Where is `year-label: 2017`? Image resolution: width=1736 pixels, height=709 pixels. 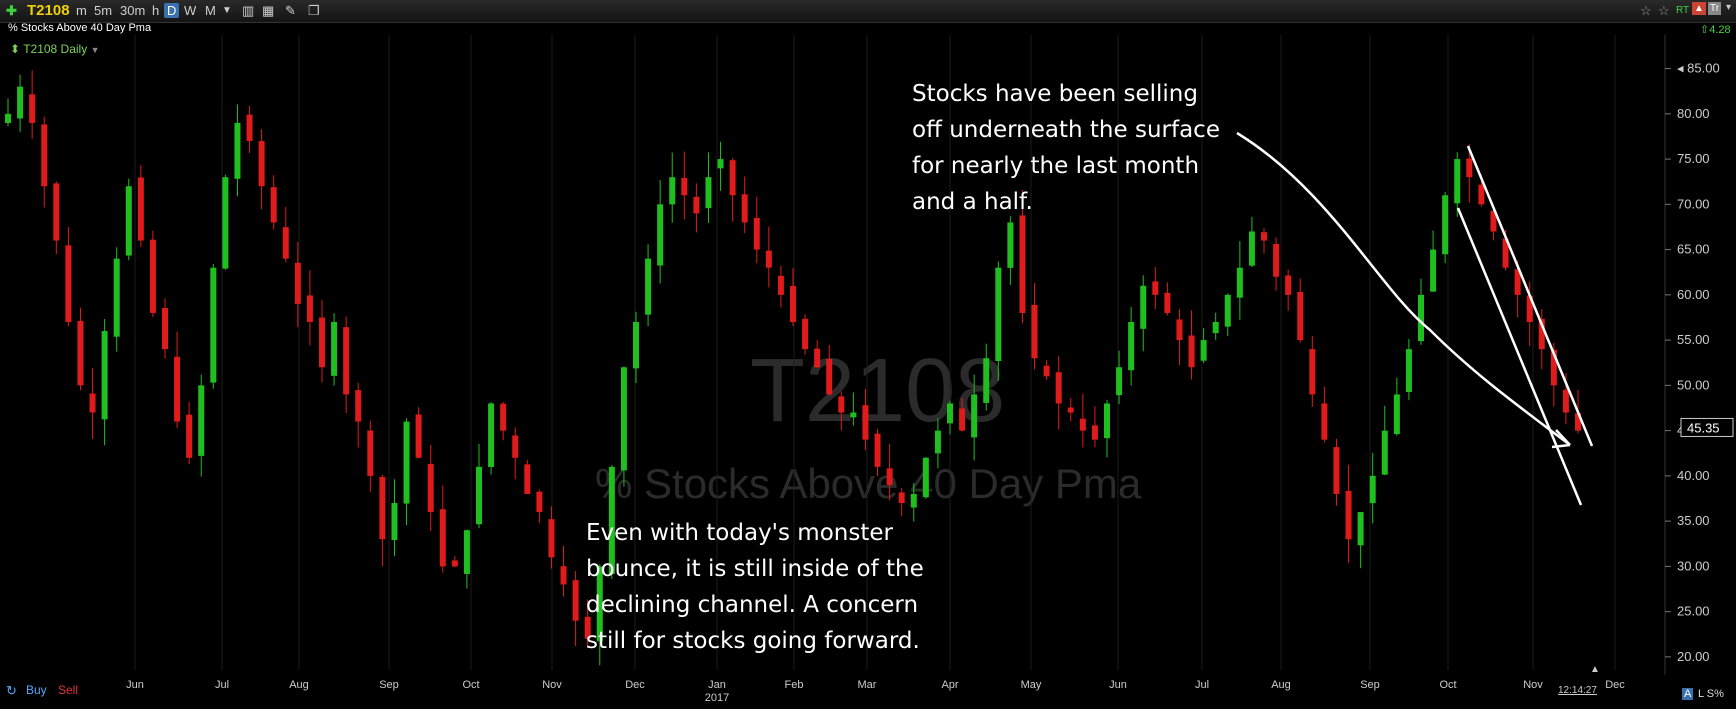 year-label: 2017 is located at coordinates (717, 698).